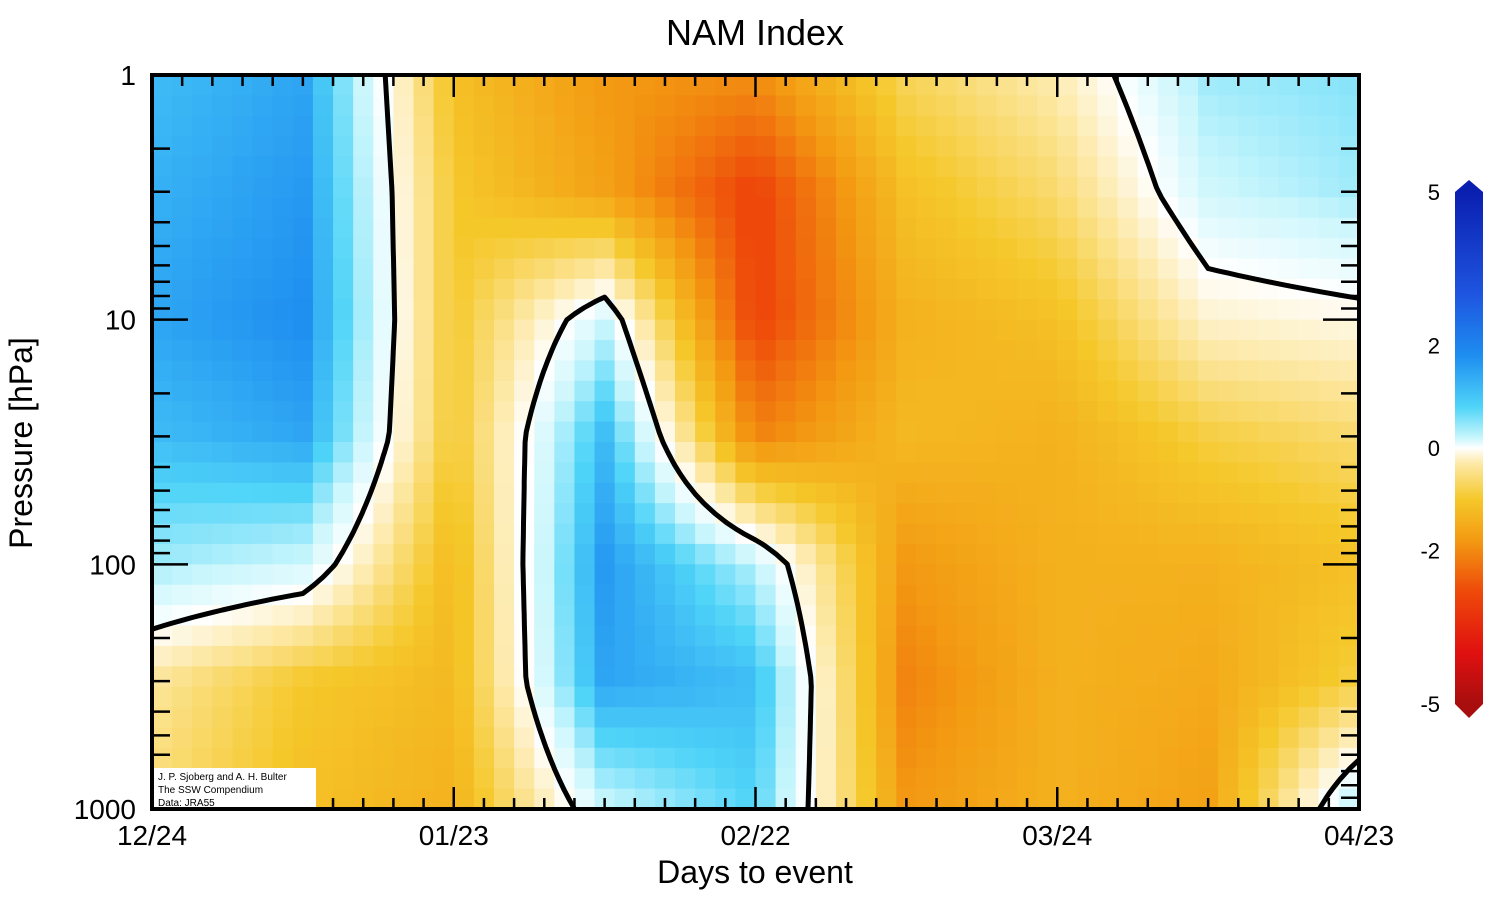 The width and height of the screenshot is (1500, 900). Describe the element at coordinates (454, 835) in the screenshot. I see `x-tick-label: 01/23` at that location.